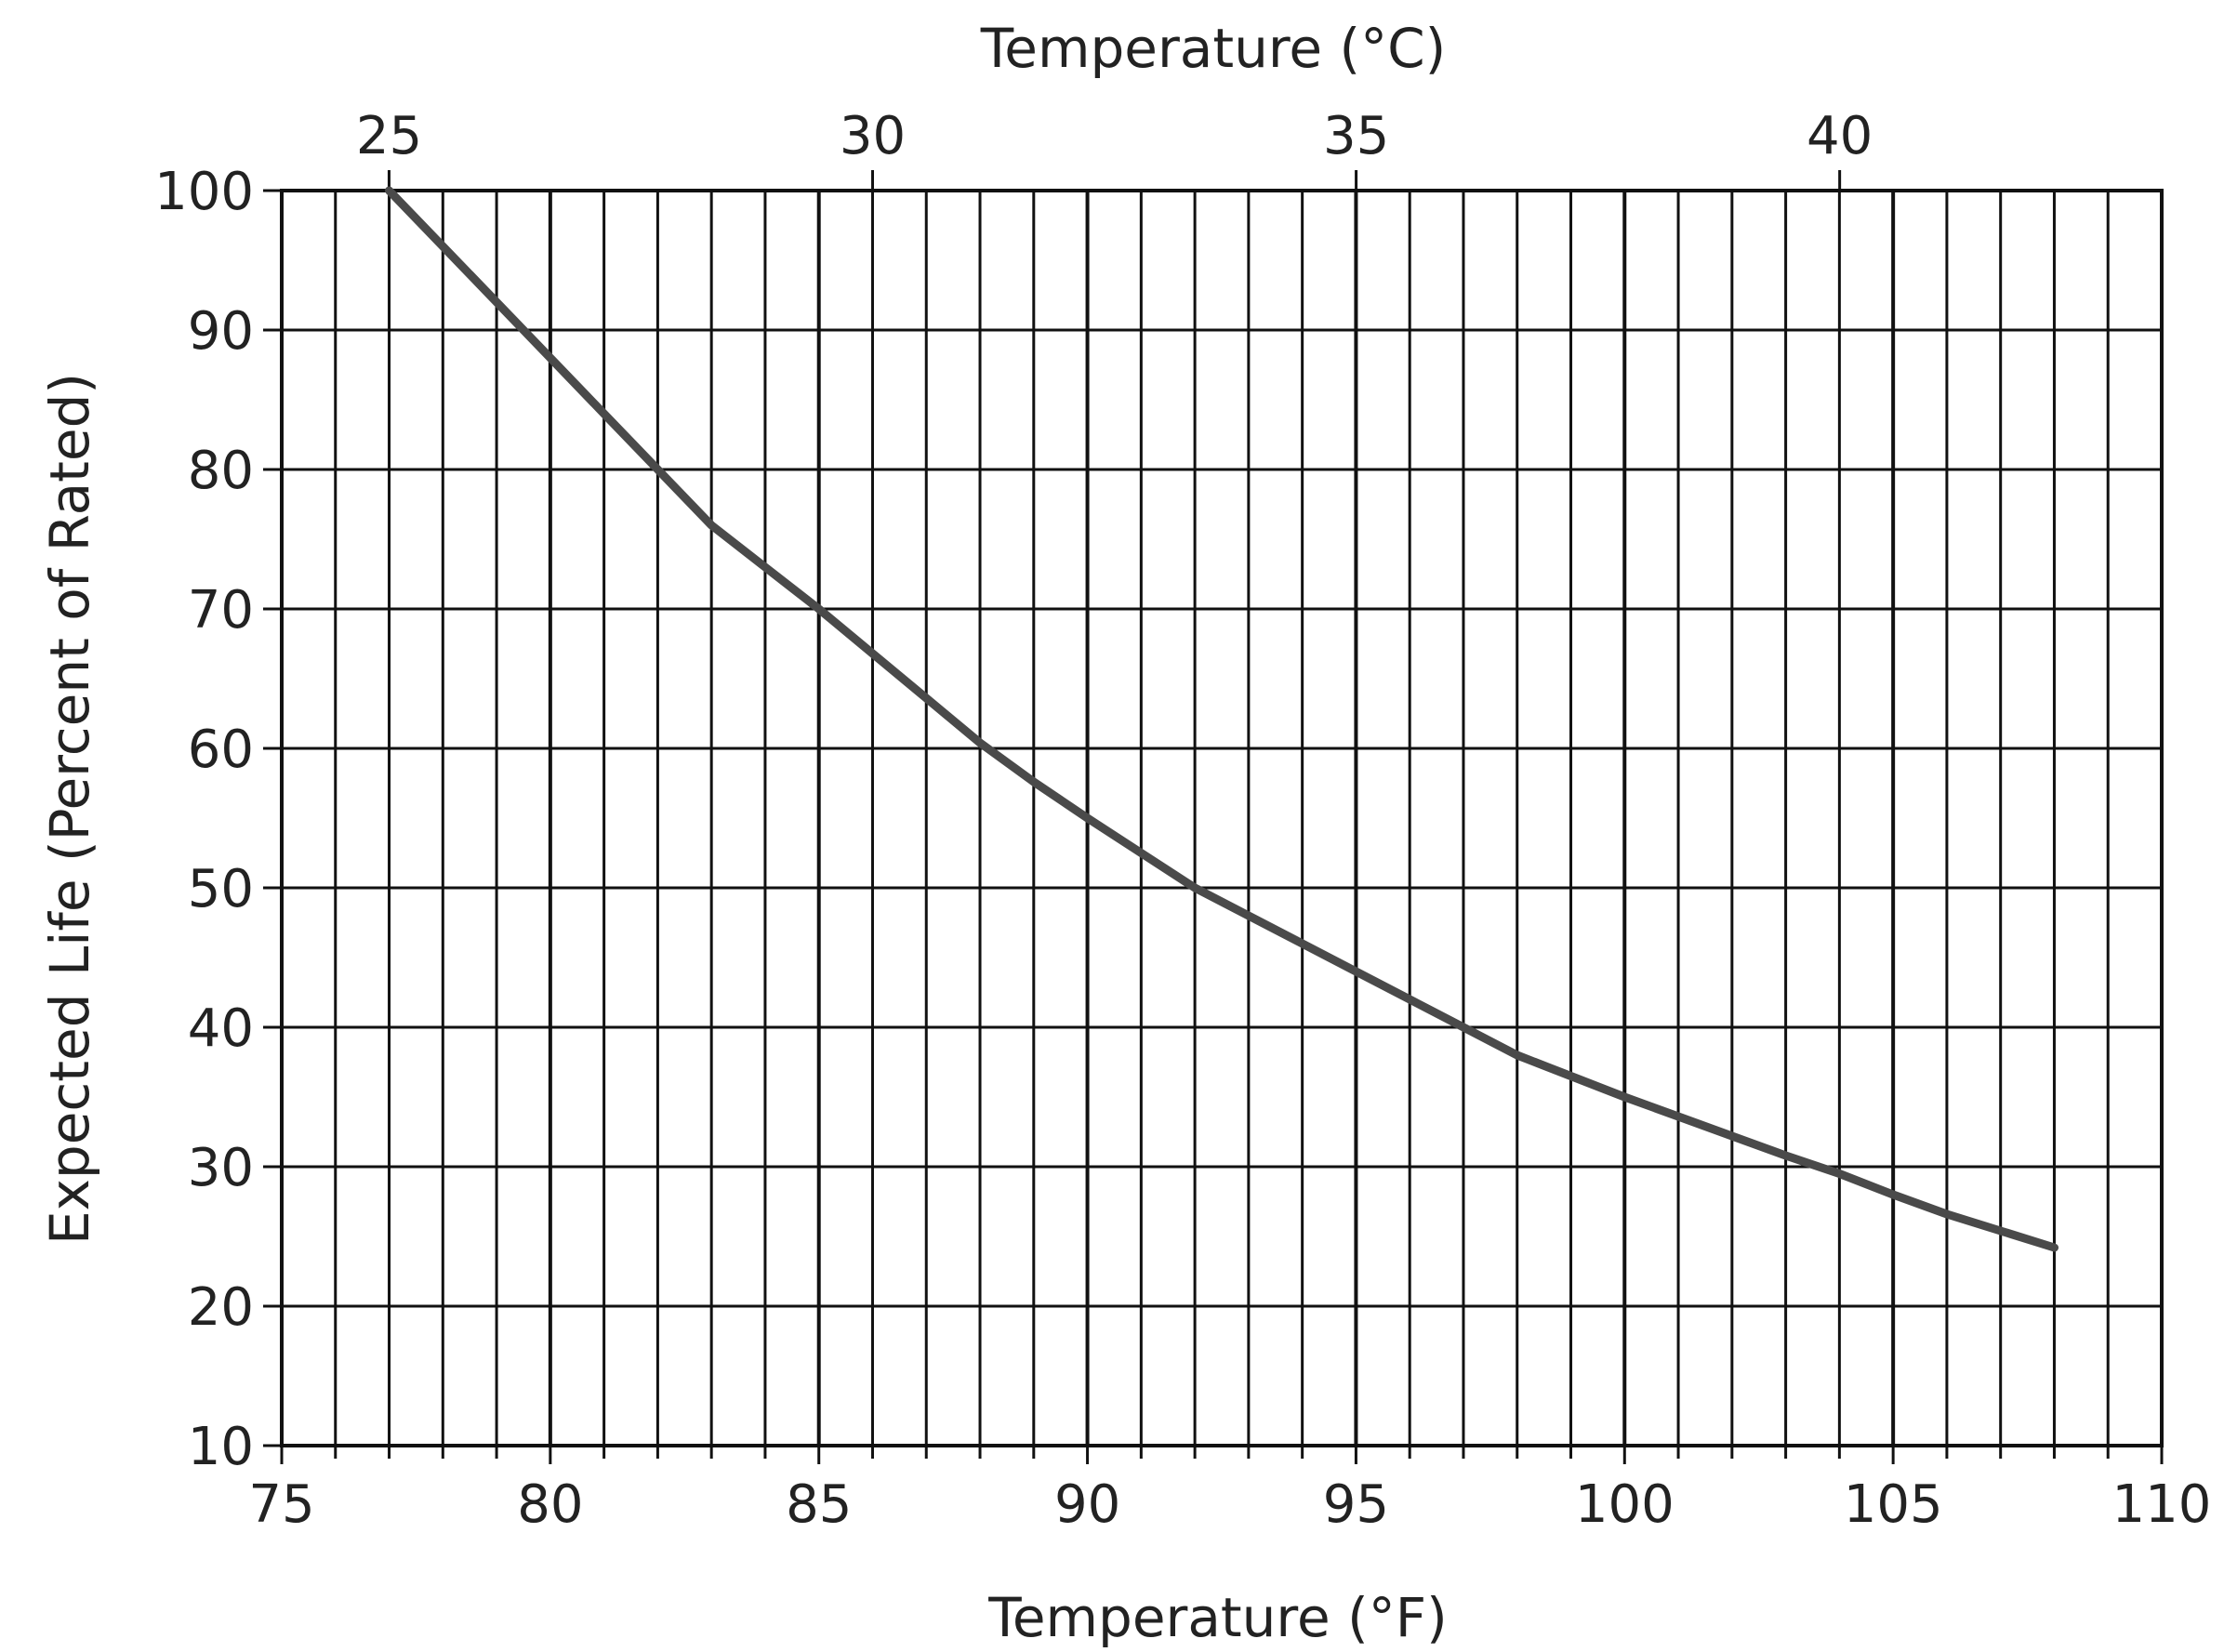 The width and height of the screenshot is (2224, 1652). I want to click on x-tick-label: 95, so click(1356, 1504).